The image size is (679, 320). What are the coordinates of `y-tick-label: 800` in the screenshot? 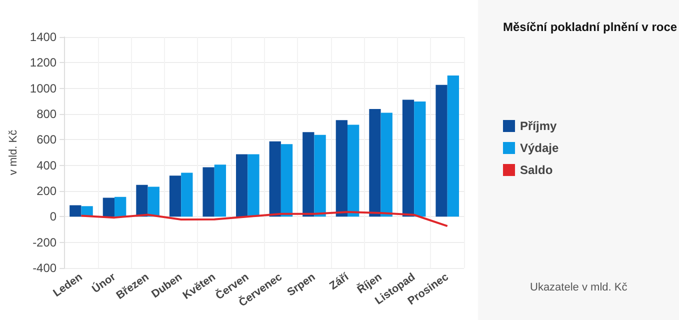 It's located at (46, 114).